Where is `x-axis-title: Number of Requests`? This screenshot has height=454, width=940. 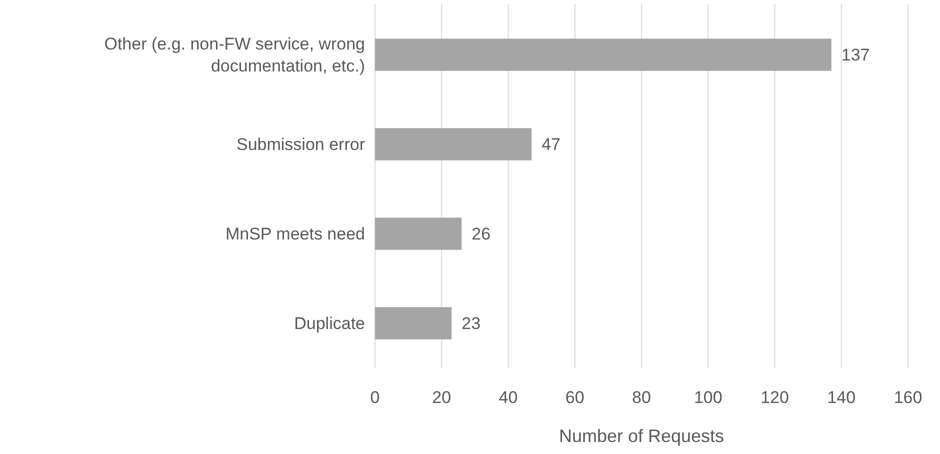 x-axis-title: Number of Requests is located at coordinates (641, 436).